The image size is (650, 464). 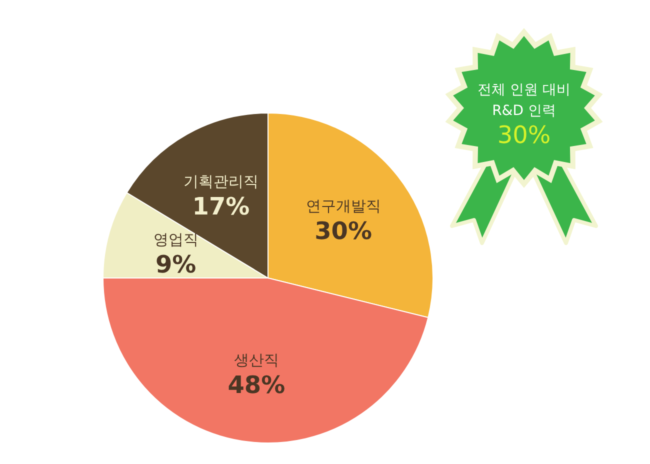 What do you see at coordinates (343, 230) in the screenshot?
I see `data-label: 30%` at bounding box center [343, 230].